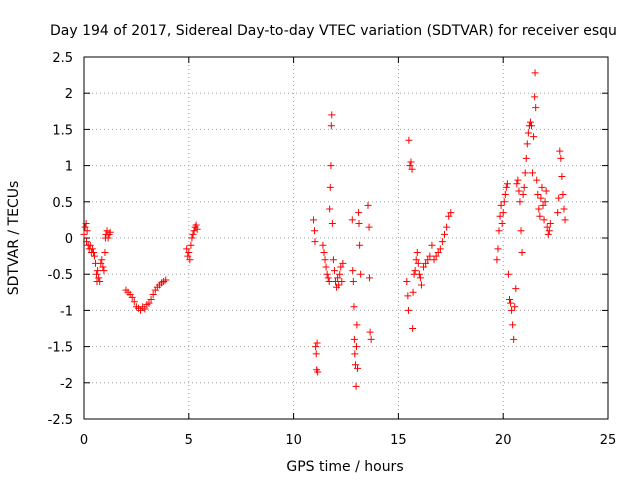 The height and width of the screenshot is (480, 640). What do you see at coordinates (84, 440) in the screenshot?
I see `x-tick-label: 0` at bounding box center [84, 440].